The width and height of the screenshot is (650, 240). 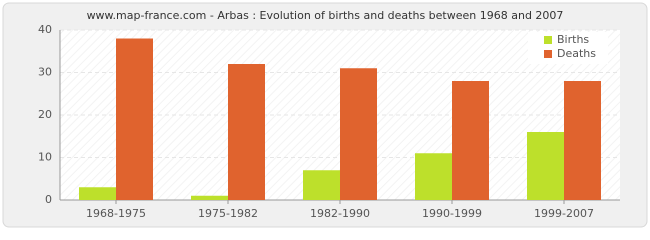 What do you see at coordinates (573, 39) in the screenshot?
I see `legend-label: Births` at bounding box center [573, 39].